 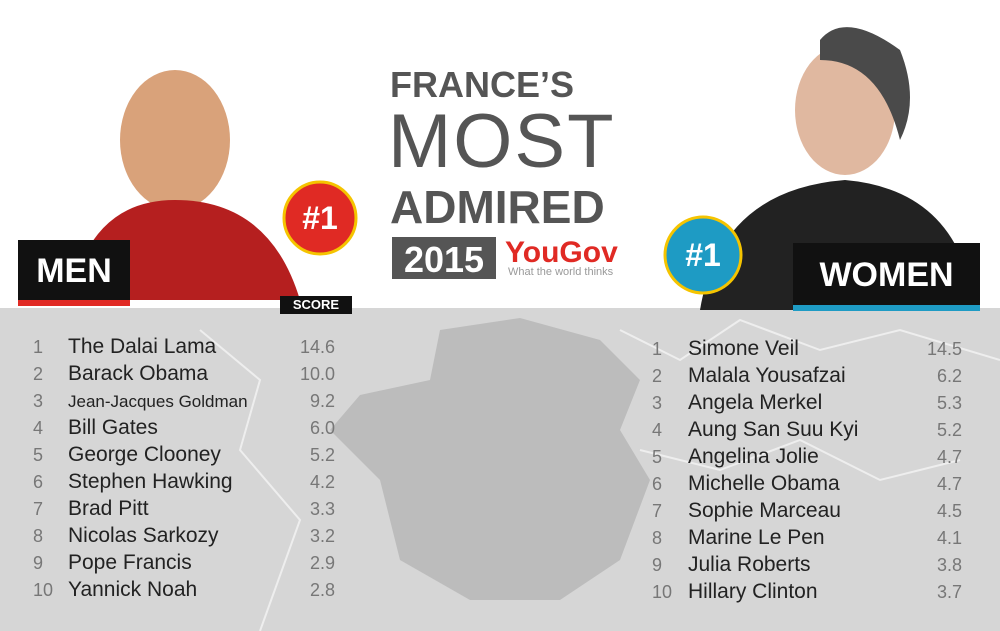 What do you see at coordinates (444, 259) in the screenshot?
I see `year: 2015` at bounding box center [444, 259].